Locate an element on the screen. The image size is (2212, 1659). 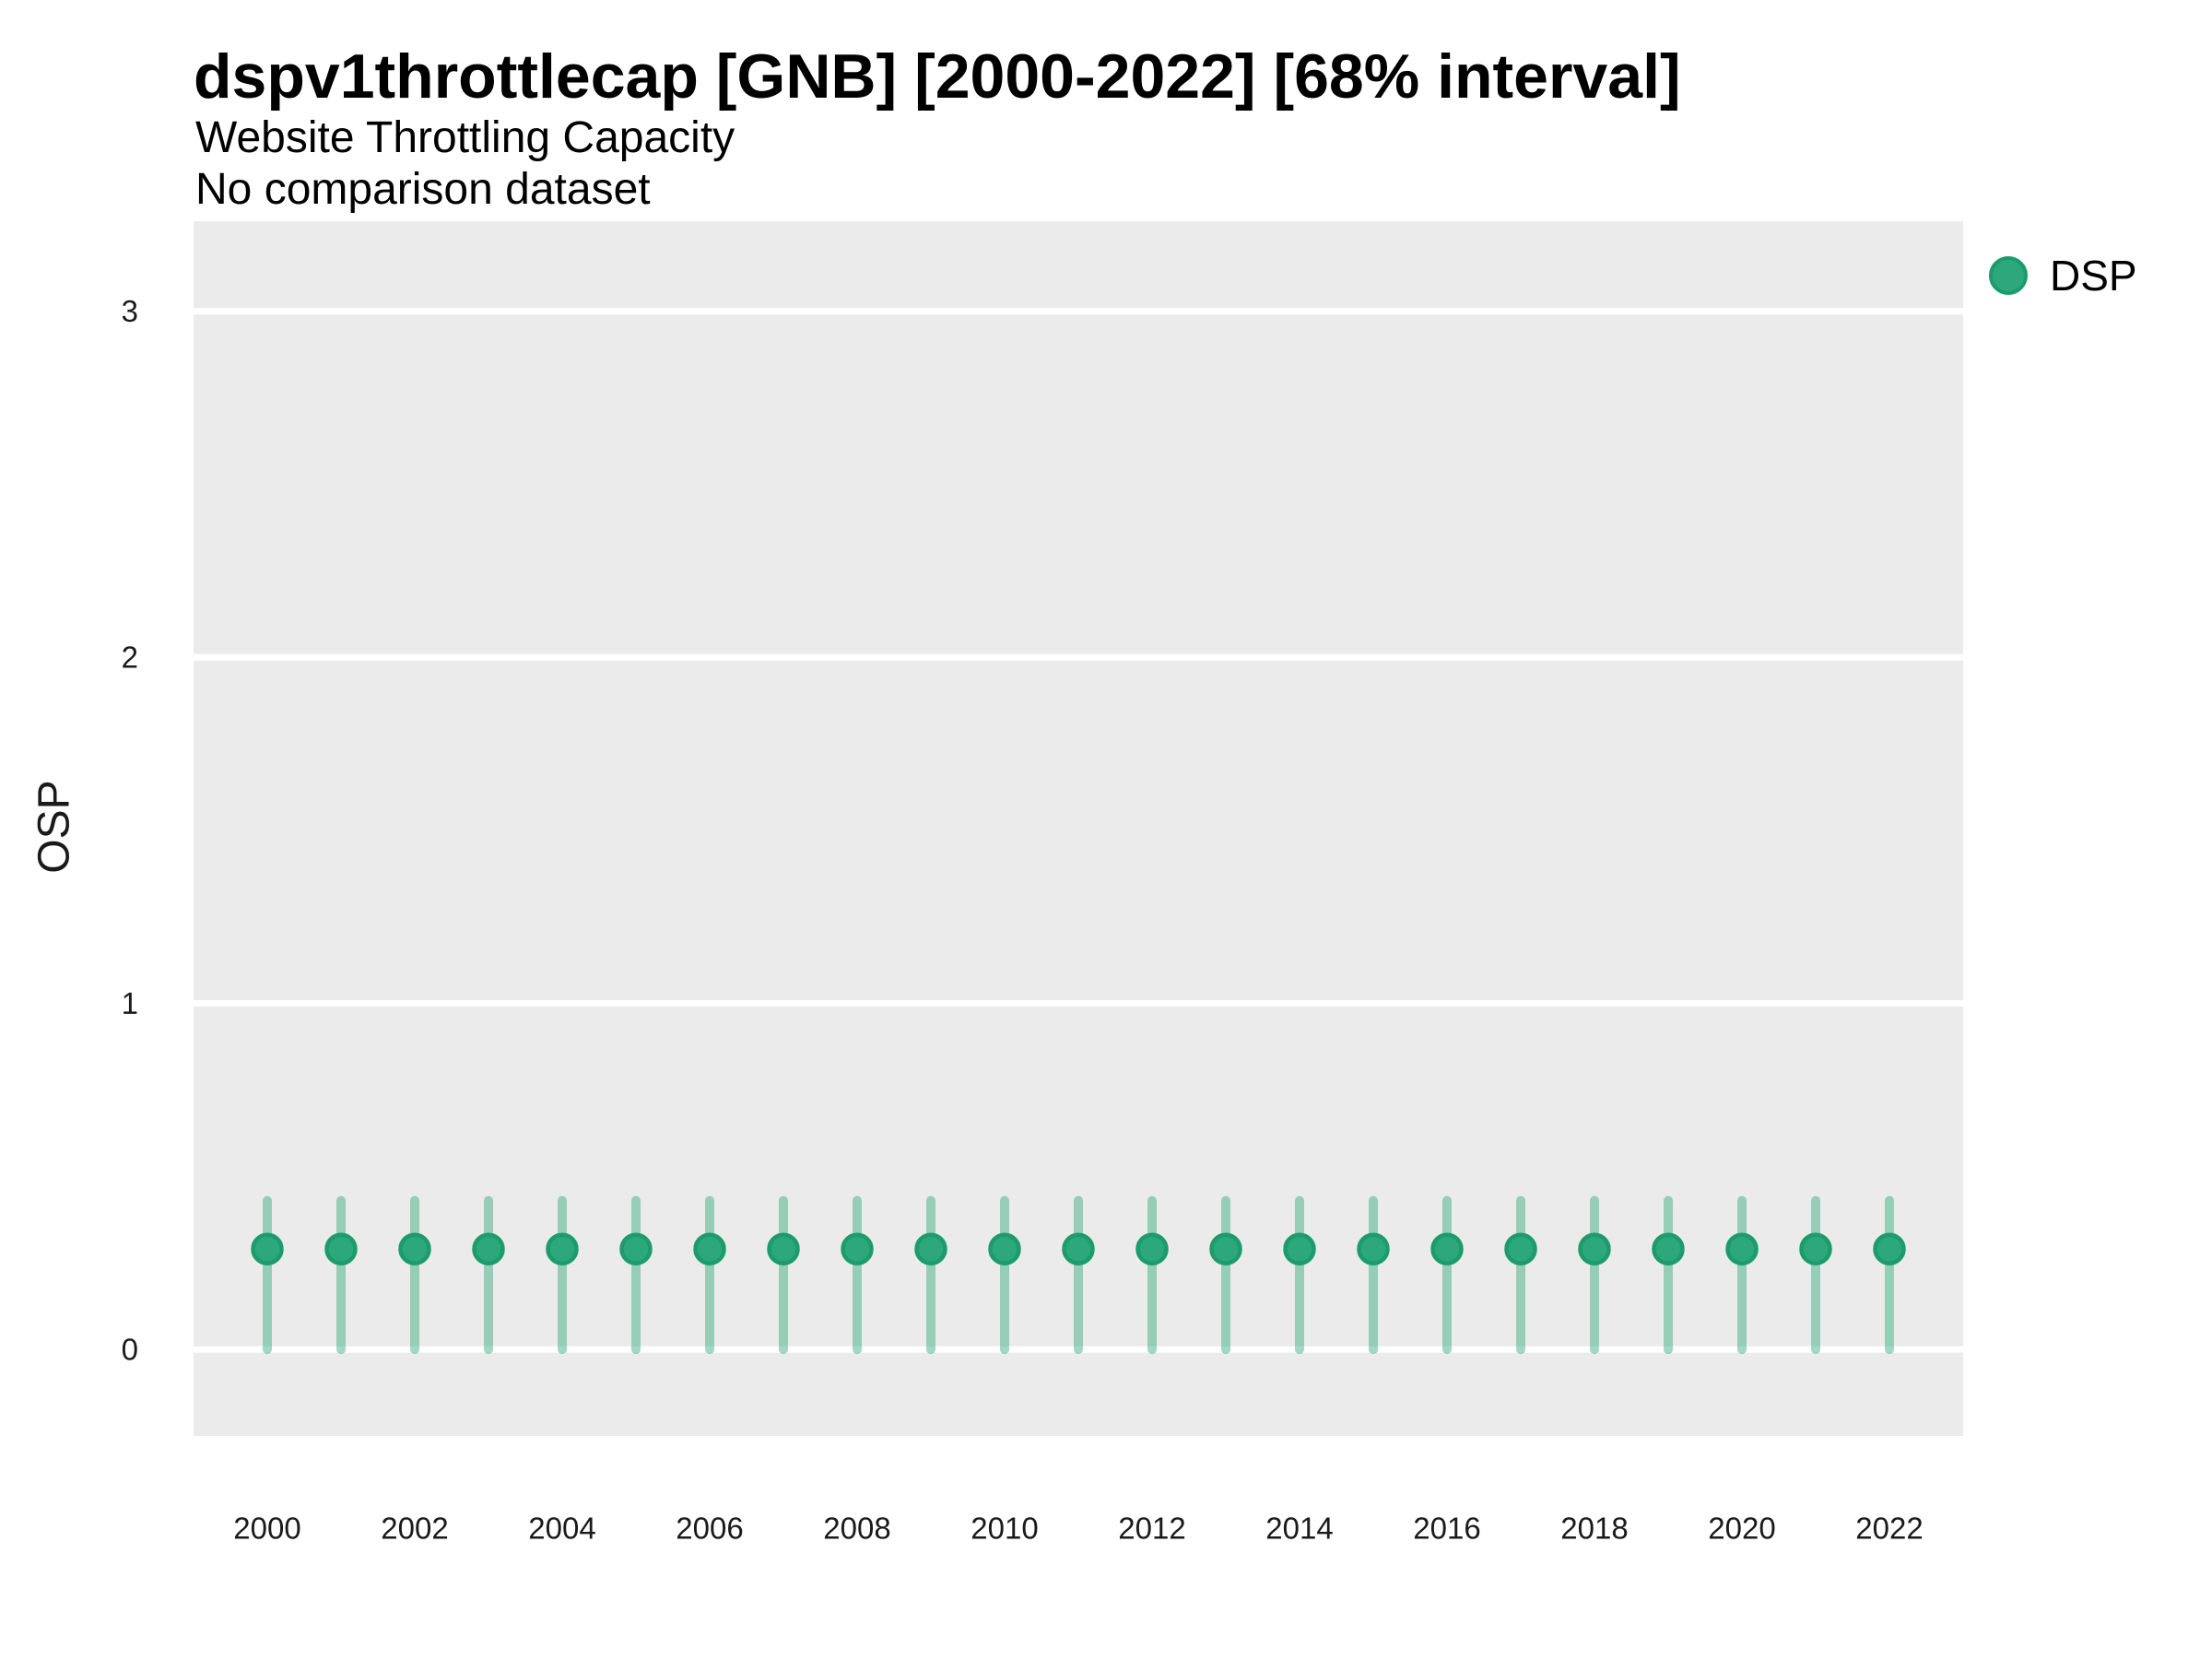
x-tick-label: 2012 is located at coordinates (1151, 1529).